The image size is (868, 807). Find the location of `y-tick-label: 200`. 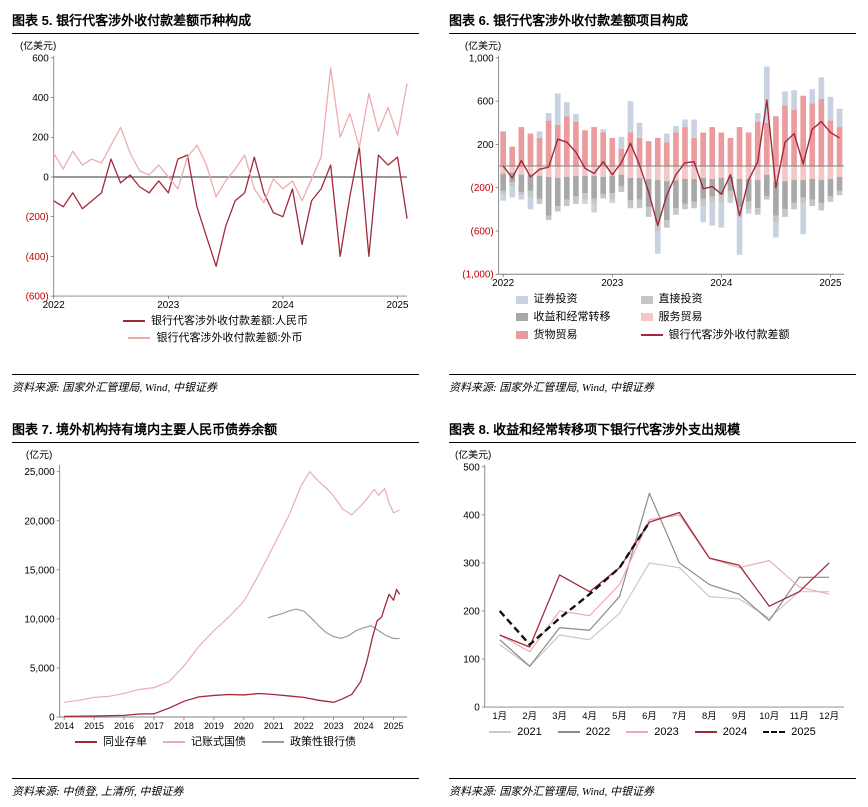

y-tick-label: 200 is located at coordinates (485, 145).